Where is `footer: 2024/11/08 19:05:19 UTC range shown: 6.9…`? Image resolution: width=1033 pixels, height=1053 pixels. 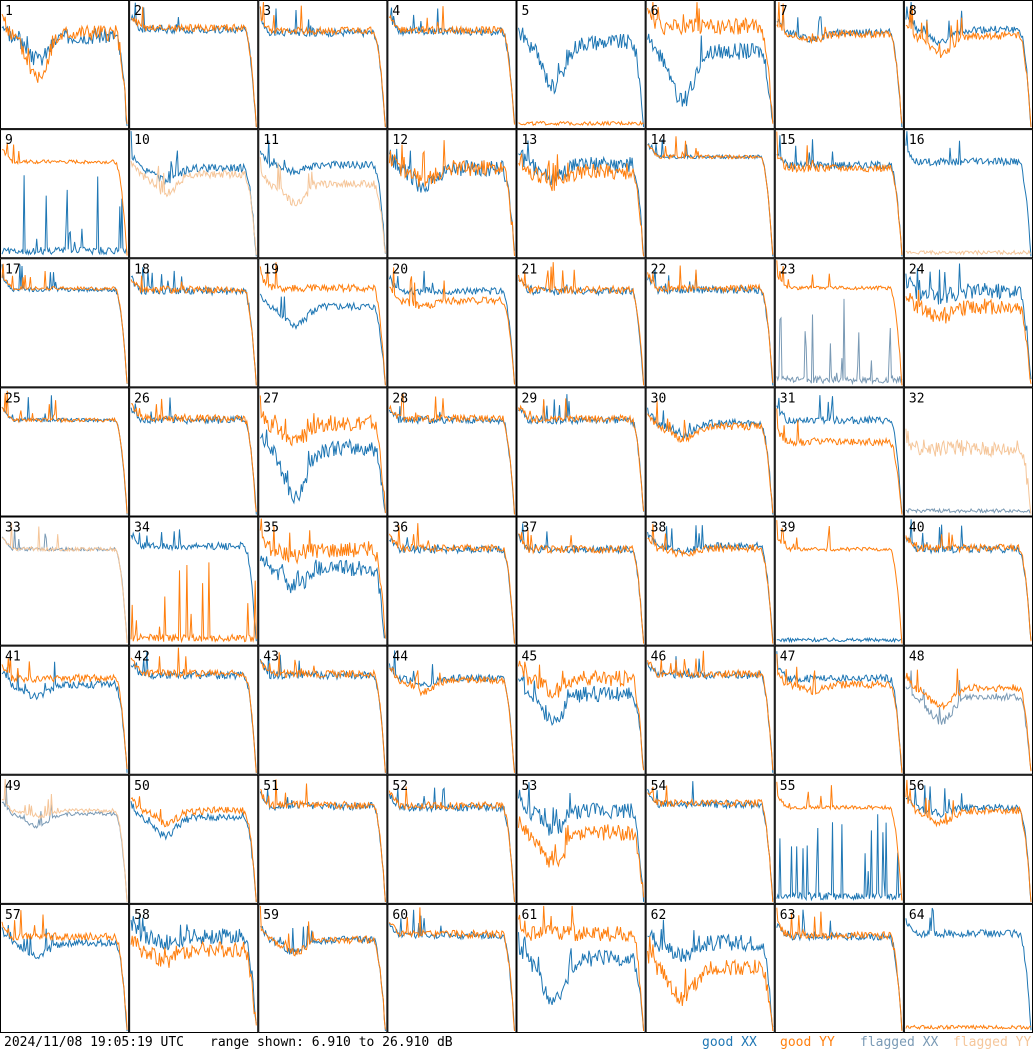 footer: 2024/11/08 19:05:19 UTC range shown: 6.9… is located at coordinates (516, 1043).